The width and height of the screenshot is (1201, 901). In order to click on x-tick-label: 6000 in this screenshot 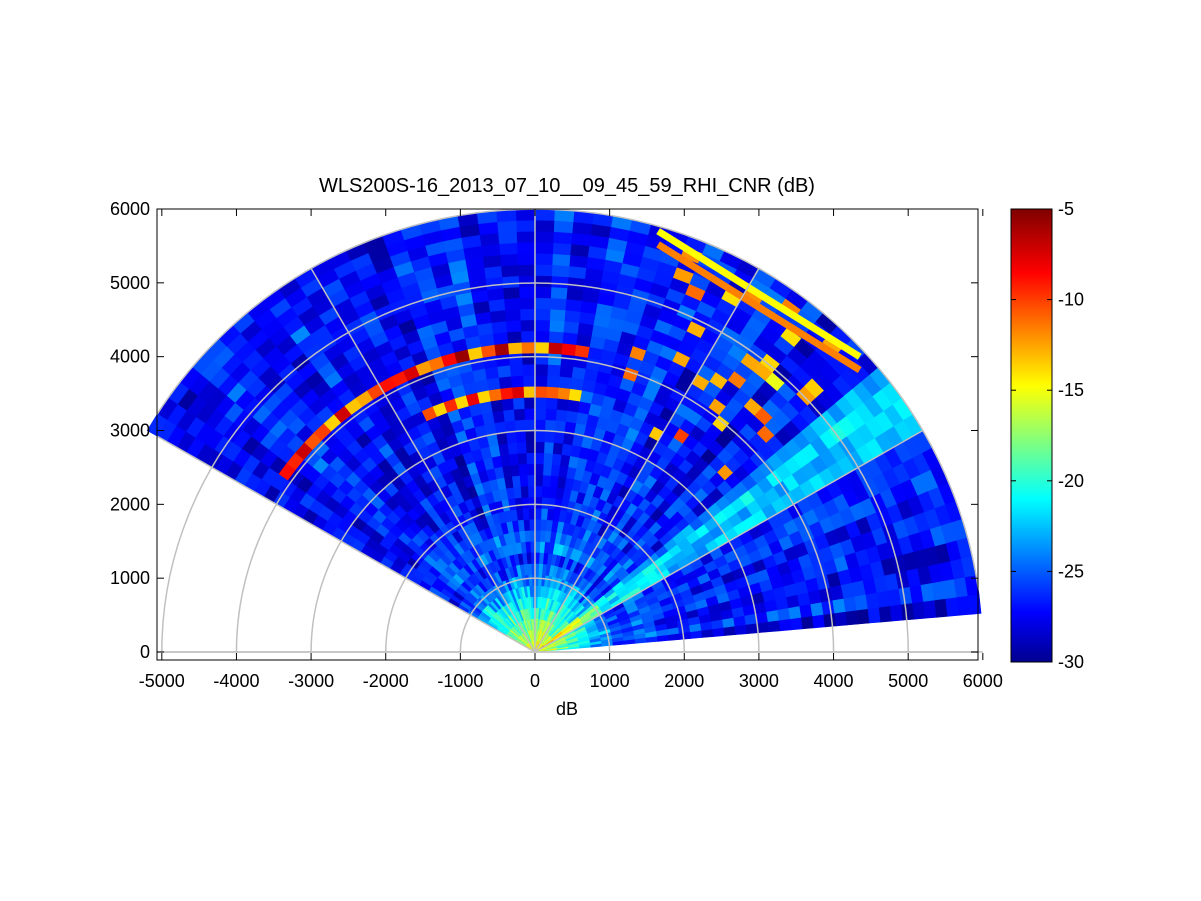, I will do `click(983, 681)`.